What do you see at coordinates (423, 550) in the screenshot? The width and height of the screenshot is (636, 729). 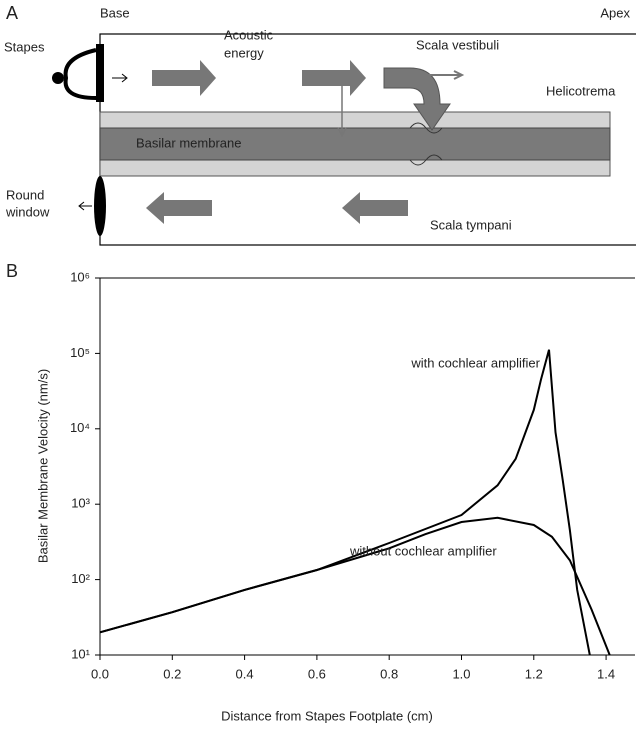 I see `series-annotation: without cochlear amplifier` at bounding box center [423, 550].